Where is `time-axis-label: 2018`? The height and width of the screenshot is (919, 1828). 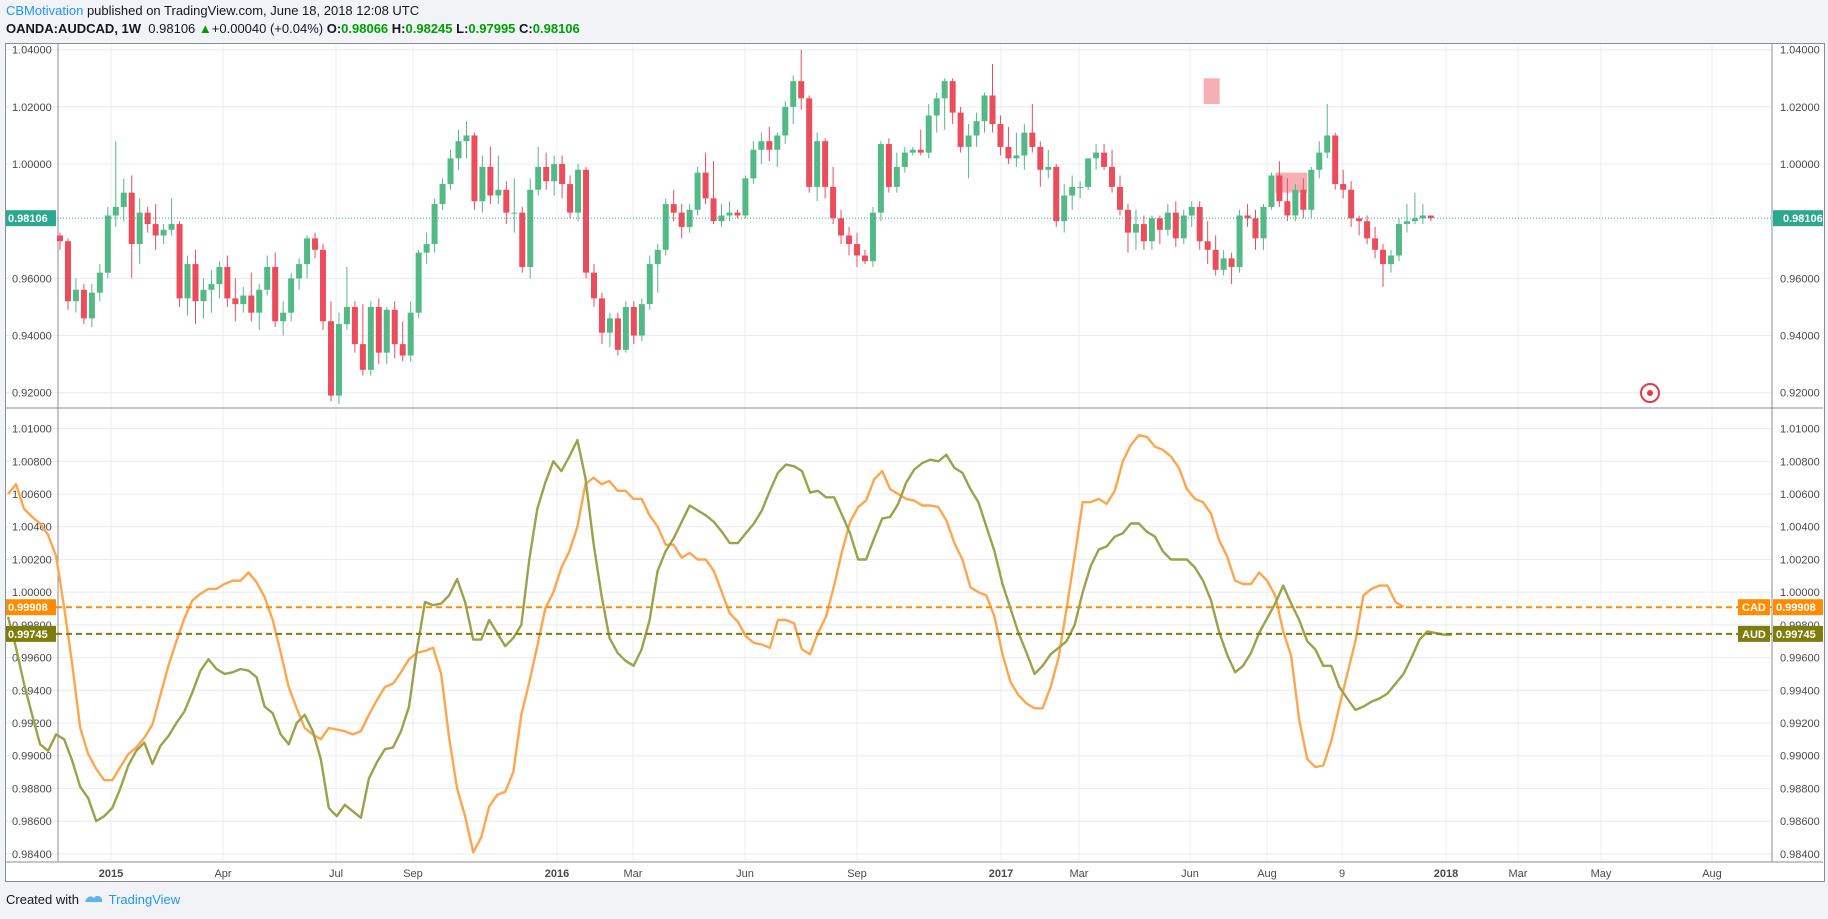
time-axis-label: 2018 is located at coordinates (1446, 874).